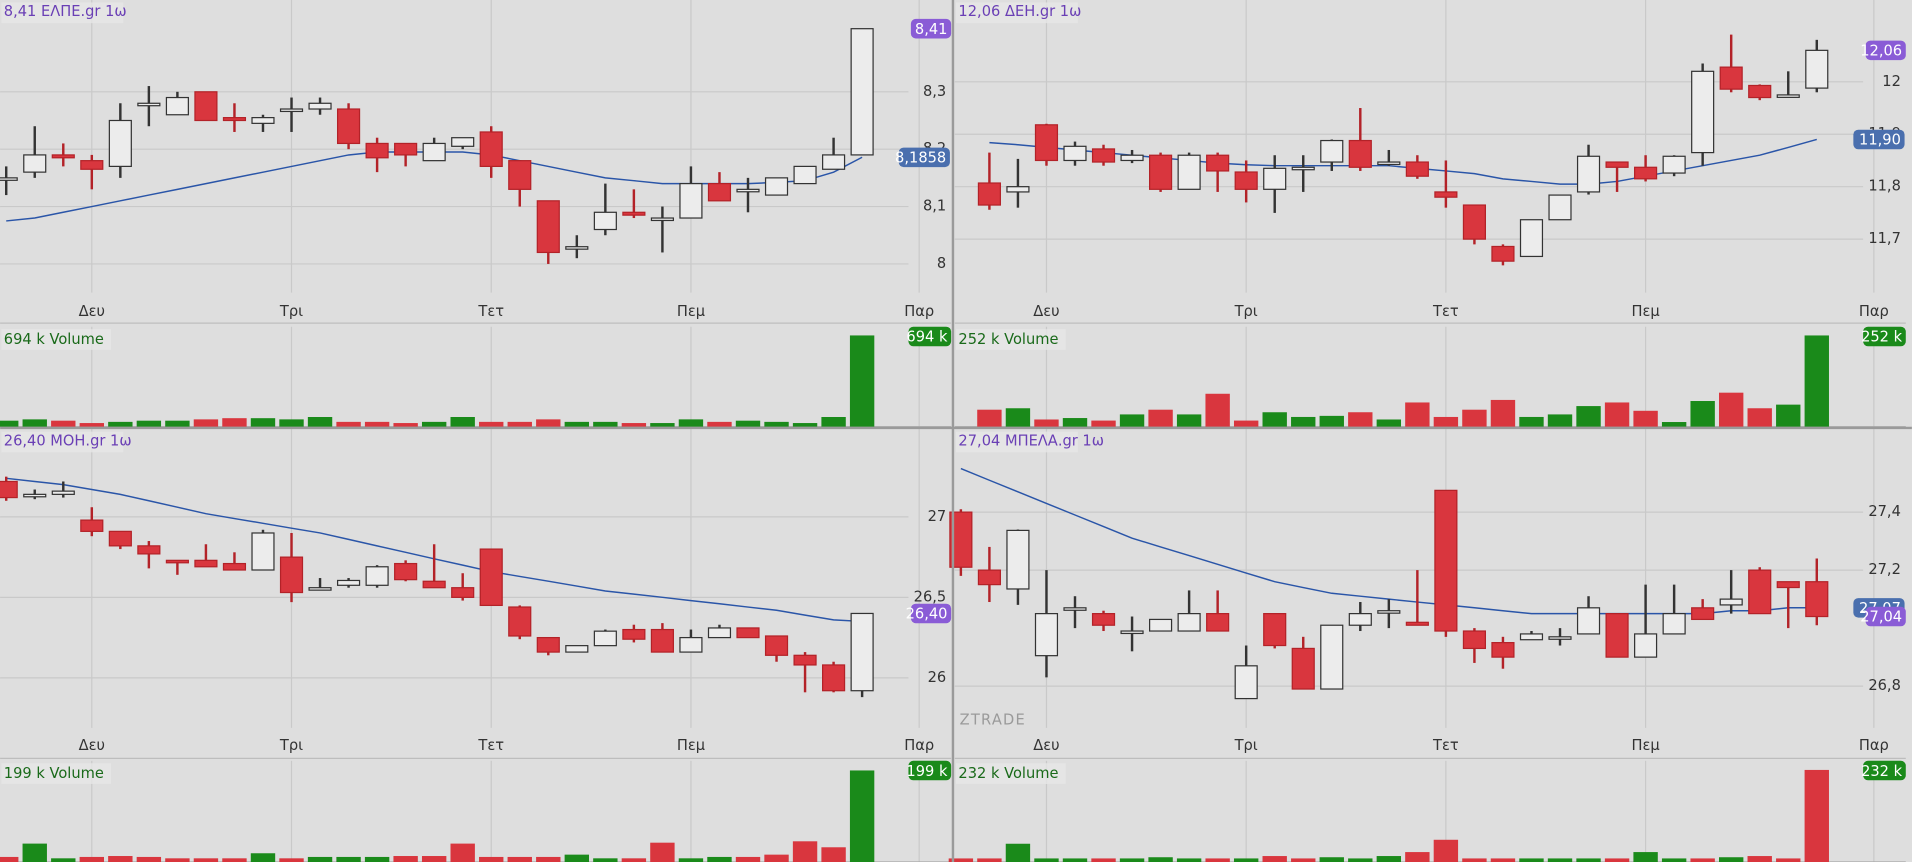  What do you see at coordinates (927, 614) in the screenshot?
I see `price-badge: 26,40` at bounding box center [927, 614].